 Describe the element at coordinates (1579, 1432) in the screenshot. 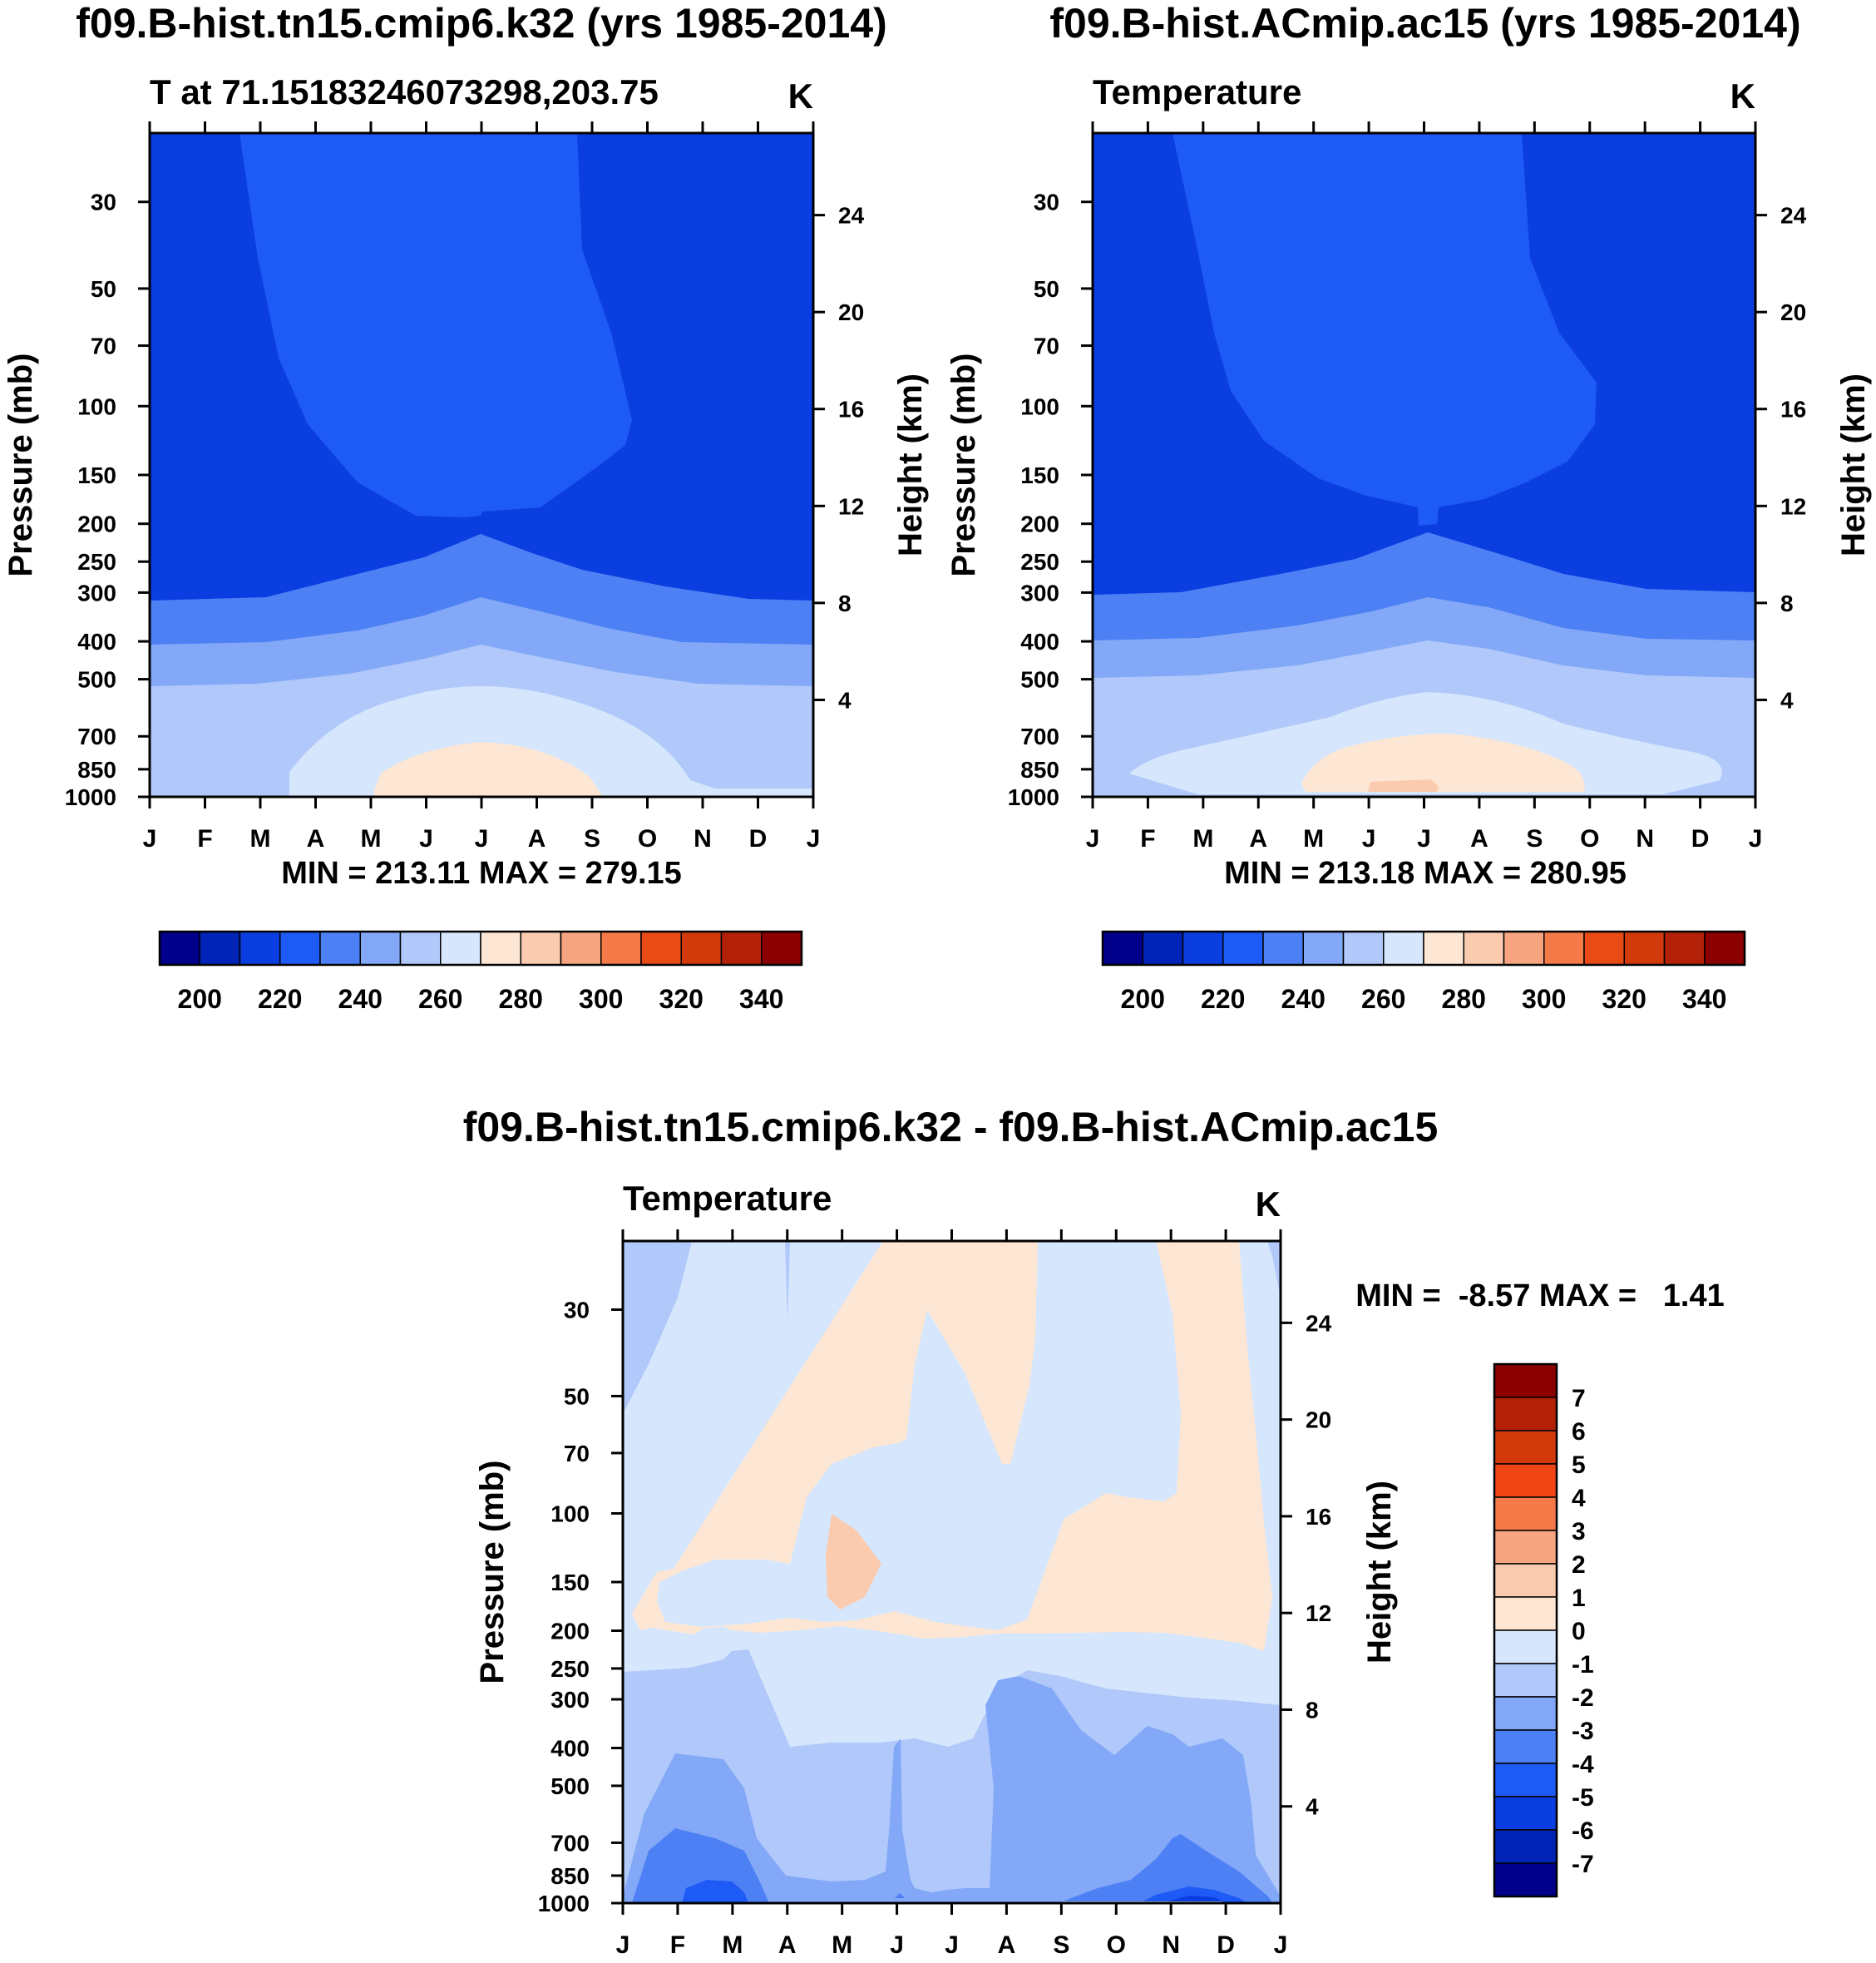

I see `colorbar-label: 6` at that location.